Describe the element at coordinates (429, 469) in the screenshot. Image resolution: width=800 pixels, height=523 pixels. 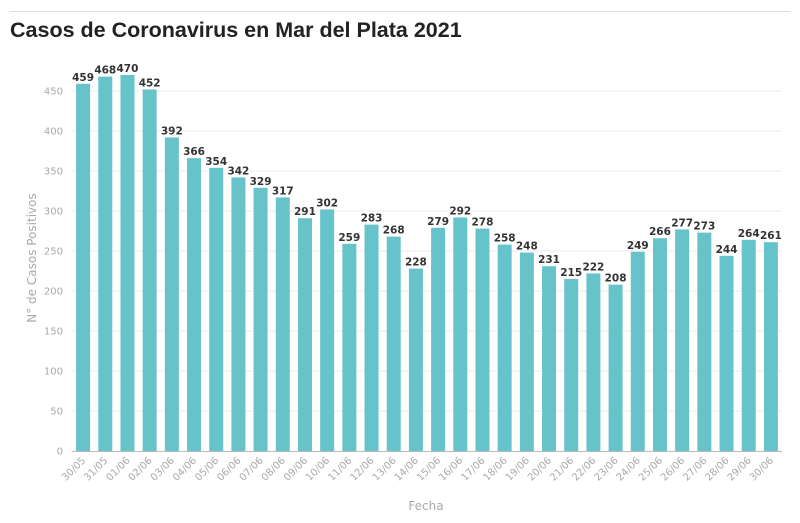
I see `x-tick-label: 15/06` at that location.